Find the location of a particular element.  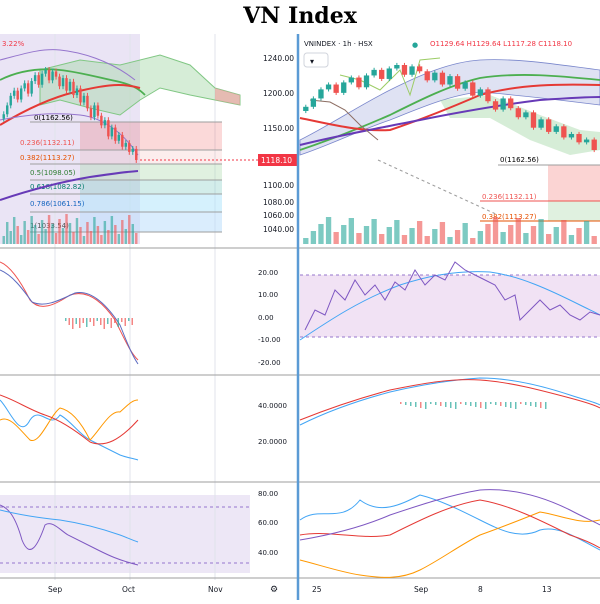

x-tick-right-1: 25 is located at coordinates (317, 589).